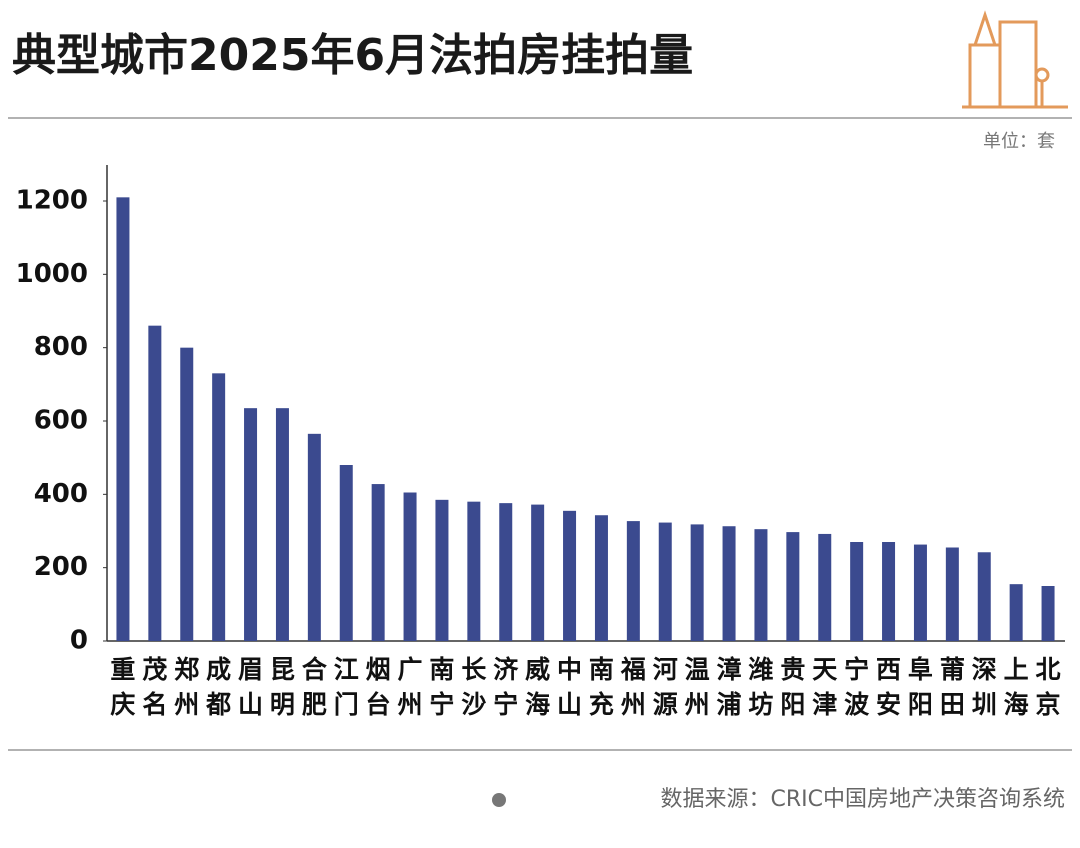 This screenshot has width=1080, height=848. I want to click on x-tick-label: 威海, so click(538, 687).